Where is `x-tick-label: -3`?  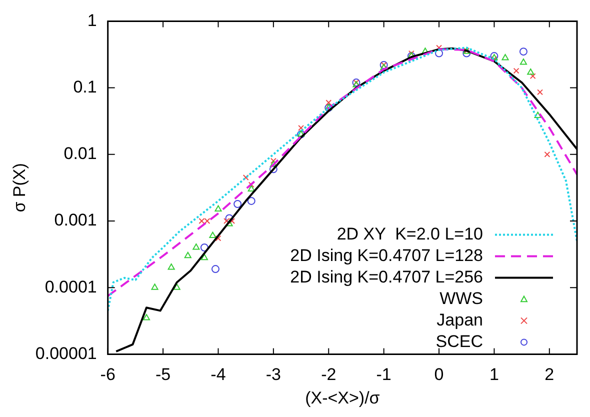
x-tick-label: -3 is located at coordinates (273, 374).